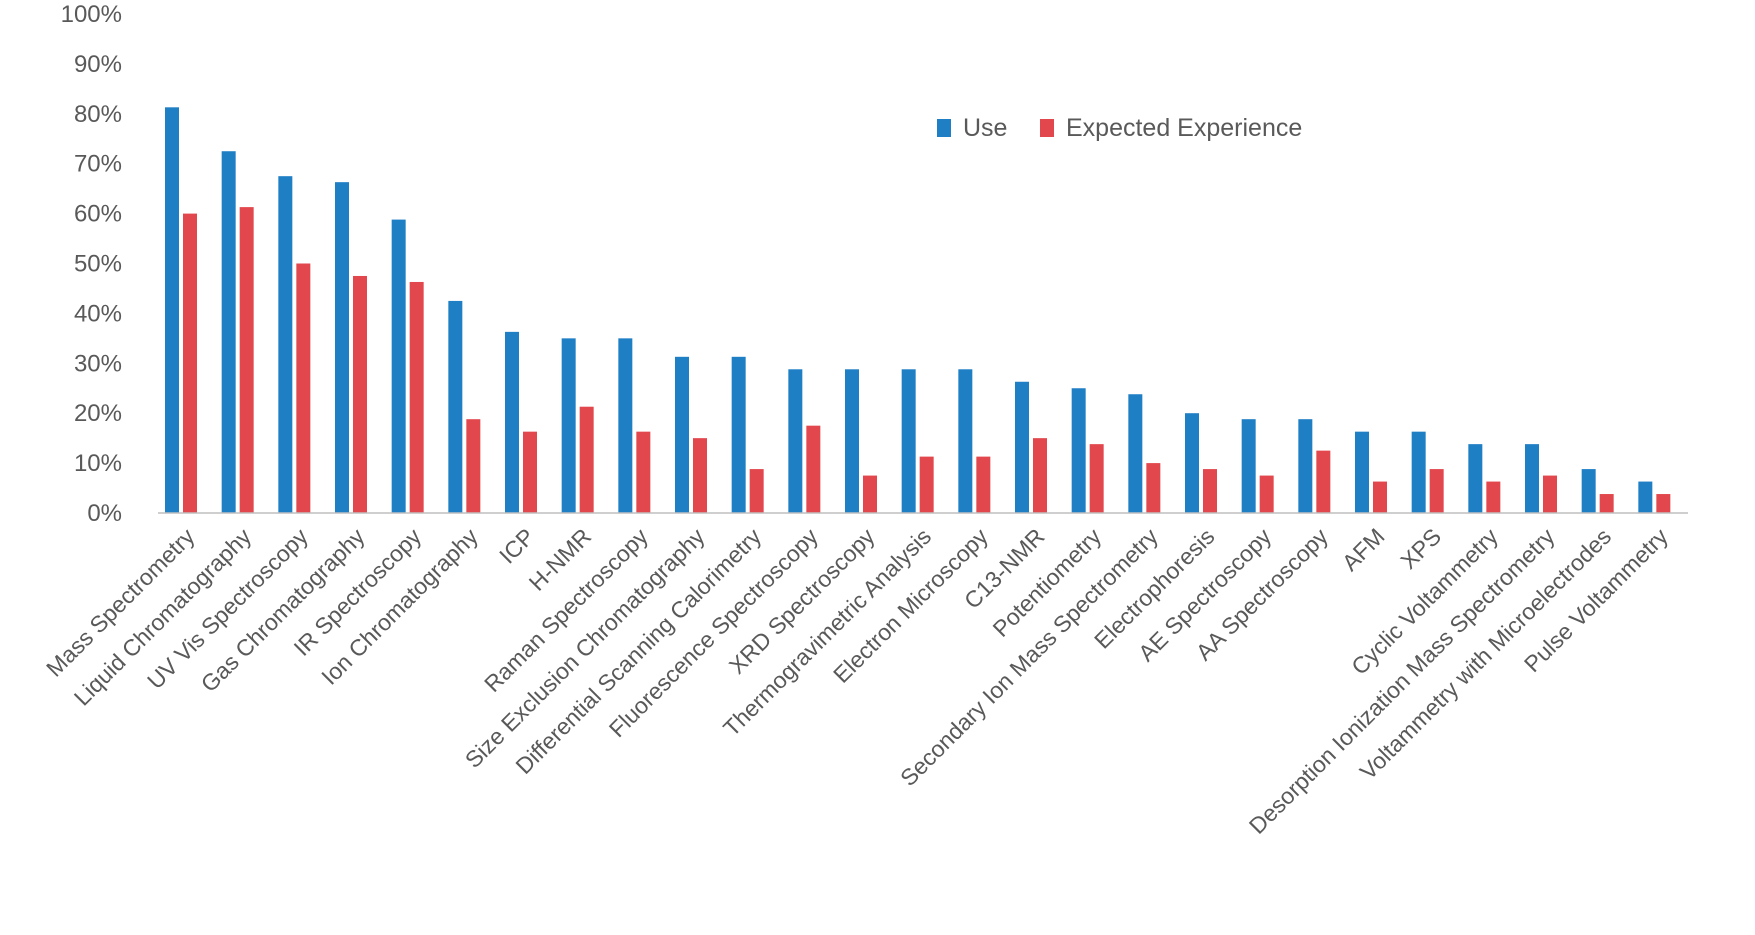 The width and height of the screenshot is (1755, 935). What do you see at coordinates (983, 484) in the screenshot?
I see `bar-expected-experience-electron-microscopy` at bounding box center [983, 484].